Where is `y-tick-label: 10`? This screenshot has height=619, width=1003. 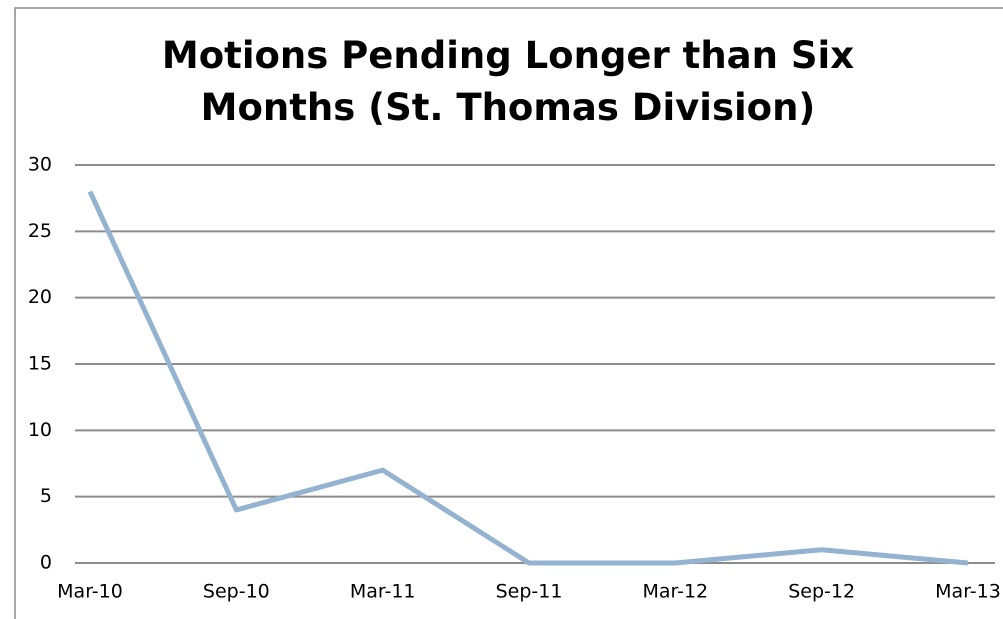
y-tick-label: 10 is located at coordinates (40, 430).